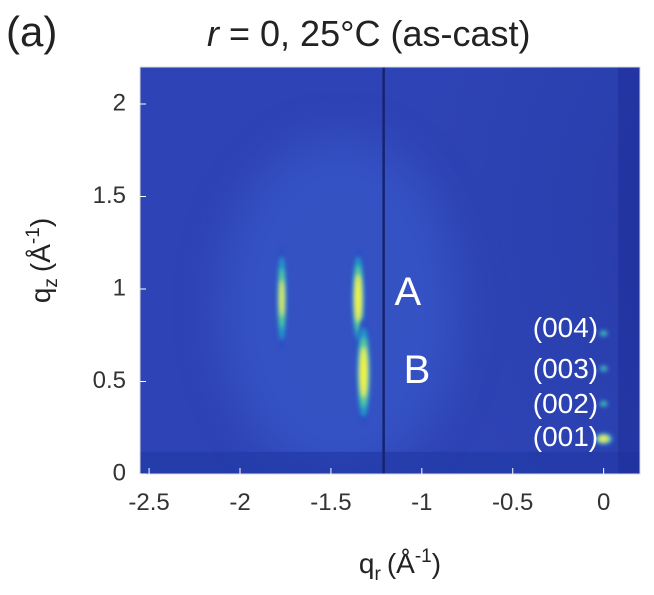  I want to click on annotation-A: A, so click(408, 292).